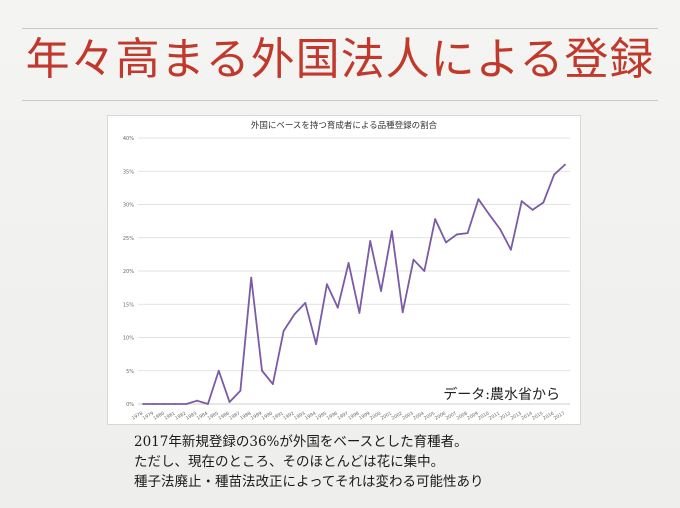 This screenshot has width=680, height=508. I want to click on x-tick-label: 2001, so click(386, 416).